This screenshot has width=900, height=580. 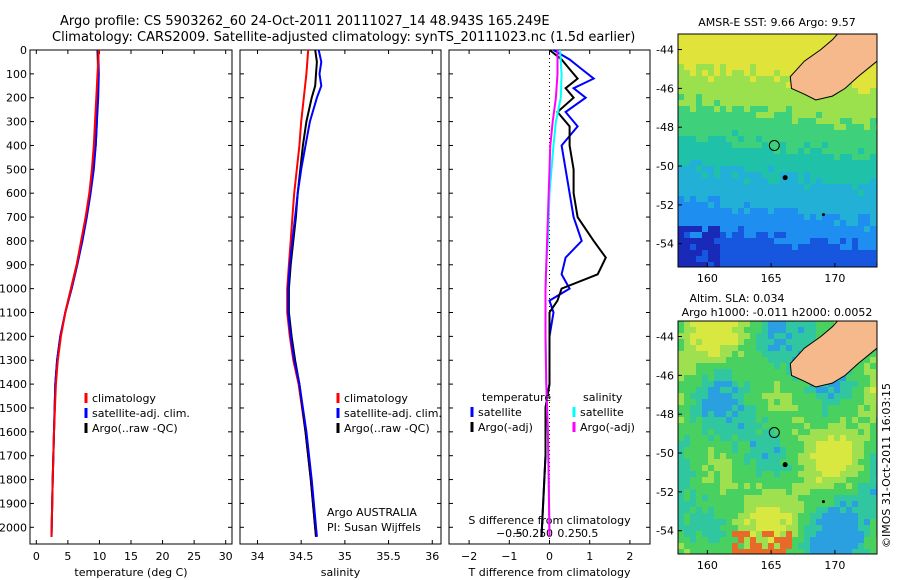 What do you see at coordinates (834, 278) in the screenshot?
I see `sst_map-xtick-label: 170` at bounding box center [834, 278].